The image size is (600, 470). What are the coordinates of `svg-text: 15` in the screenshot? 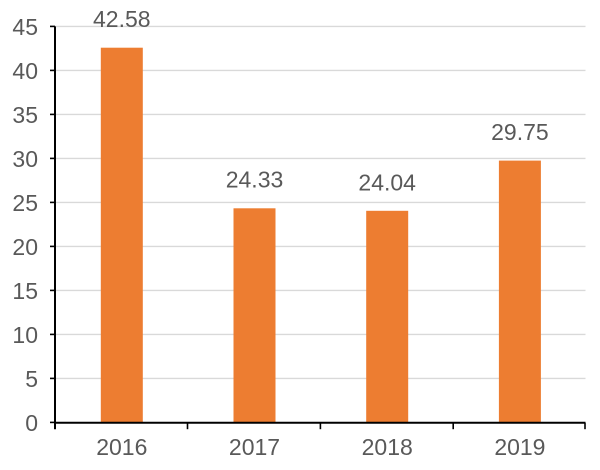 It's located at (25, 291).